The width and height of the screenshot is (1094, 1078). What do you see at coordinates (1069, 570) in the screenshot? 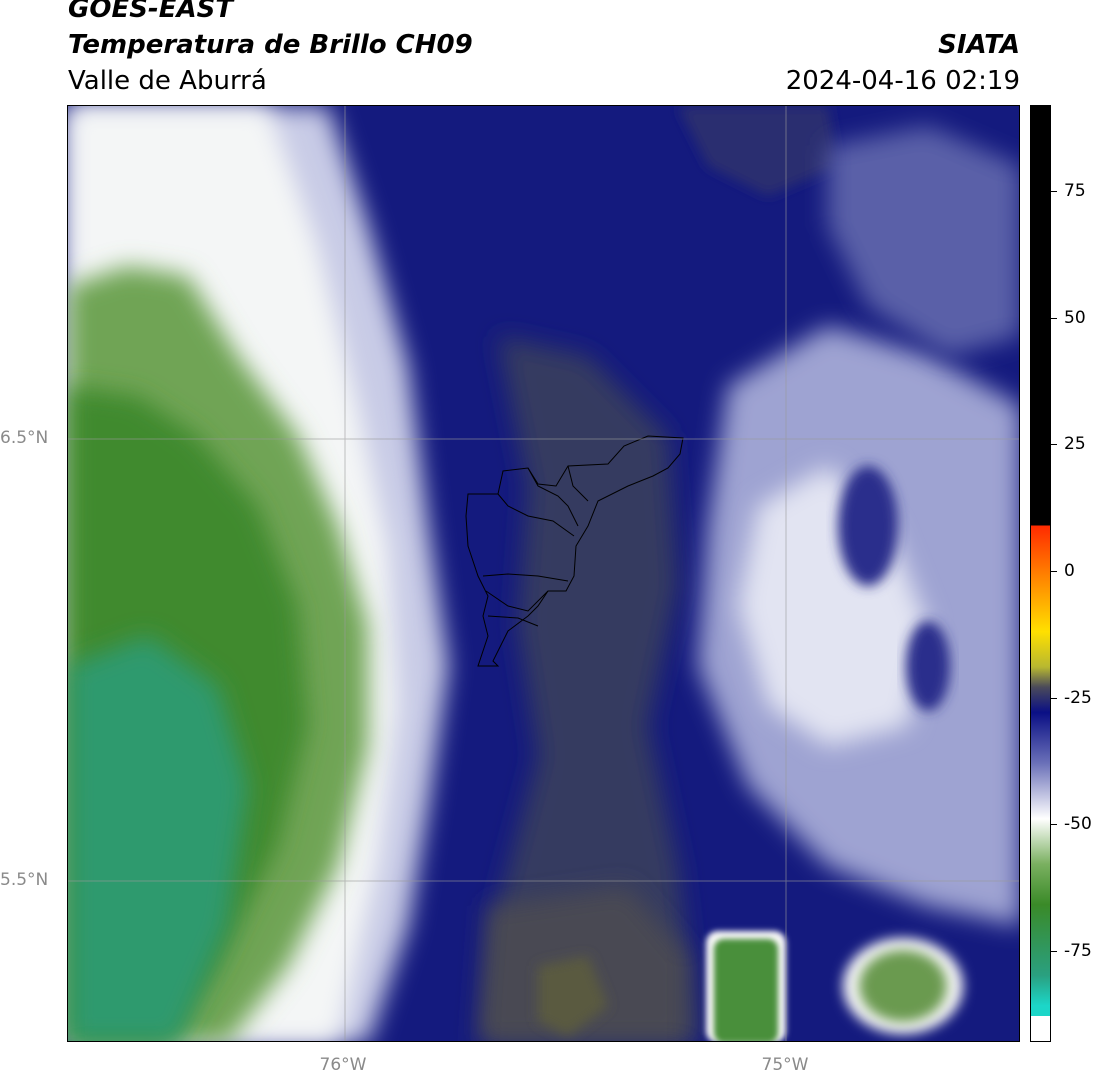
I see `colorbar-tick-label: 0` at bounding box center [1069, 570].